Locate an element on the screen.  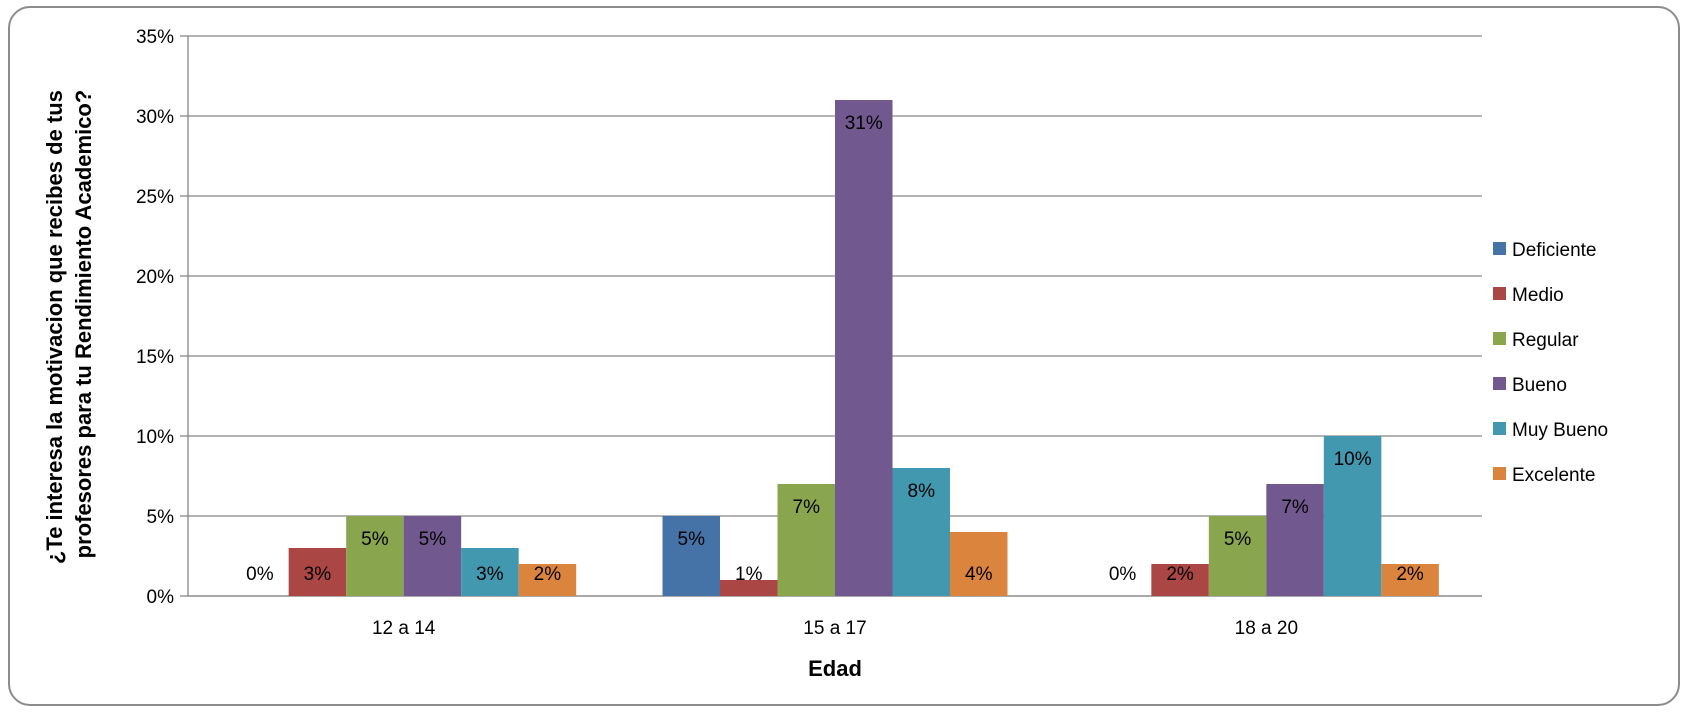
y-tick-label: 10% is located at coordinates (155, 437).